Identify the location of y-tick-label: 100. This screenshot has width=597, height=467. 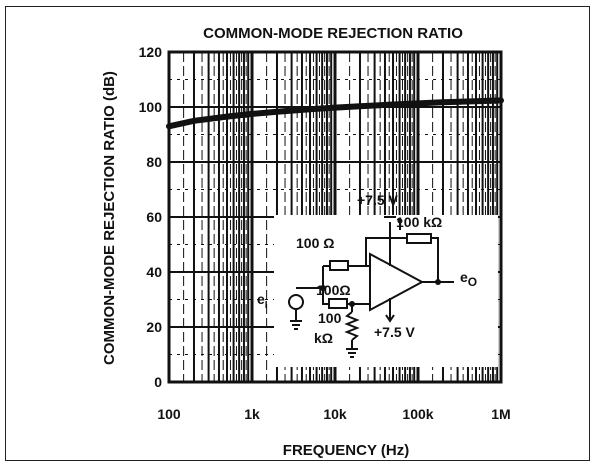
(151, 107).